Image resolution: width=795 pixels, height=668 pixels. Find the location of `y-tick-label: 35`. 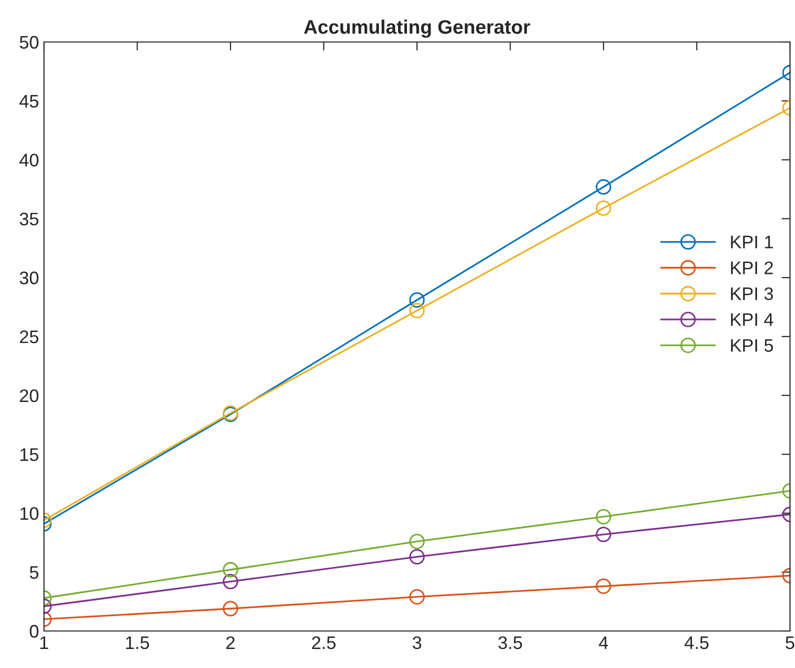

y-tick-label: 35 is located at coordinates (29, 219).